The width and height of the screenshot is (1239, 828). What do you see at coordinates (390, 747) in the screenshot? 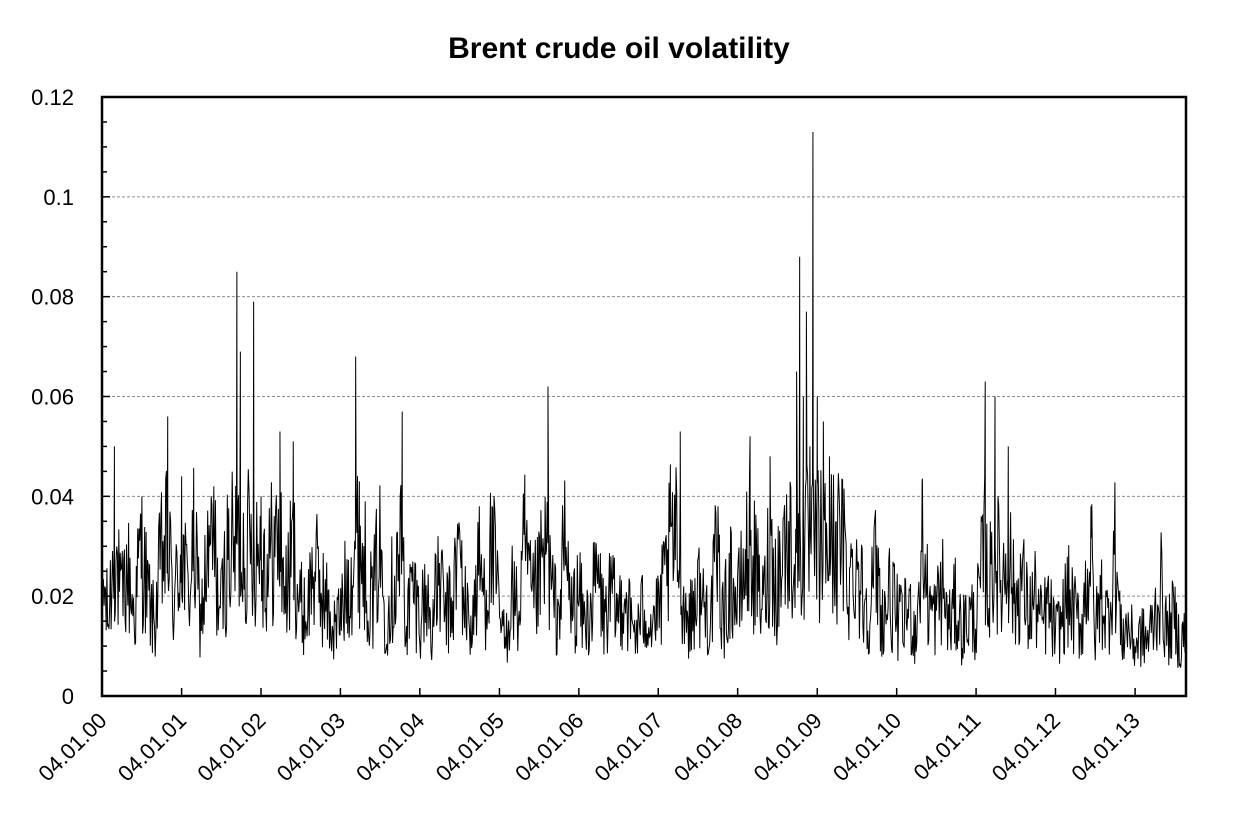
I see `x-tick-label: 04.01.04` at bounding box center [390, 747].